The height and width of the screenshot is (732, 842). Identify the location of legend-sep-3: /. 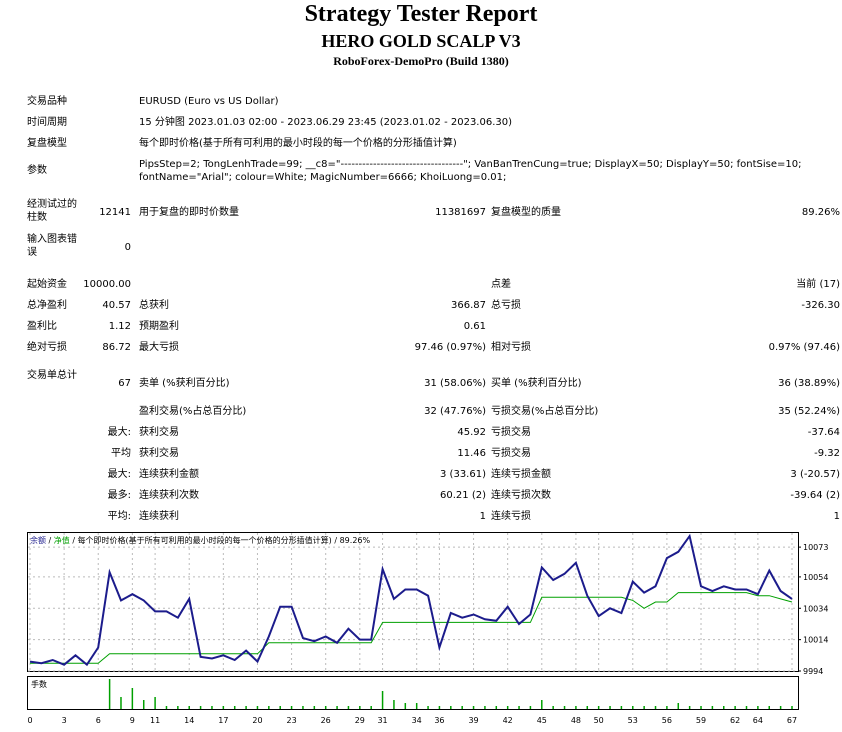
(336, 540).